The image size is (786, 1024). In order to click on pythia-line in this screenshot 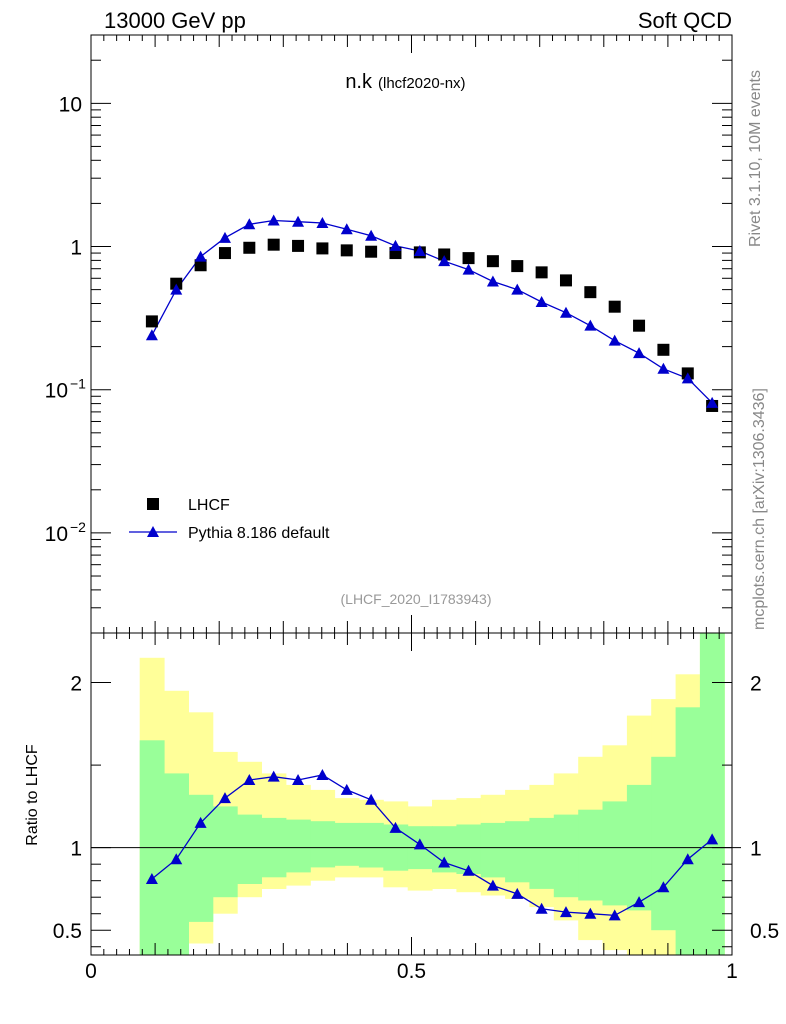, I will do `click(432, 311)`.